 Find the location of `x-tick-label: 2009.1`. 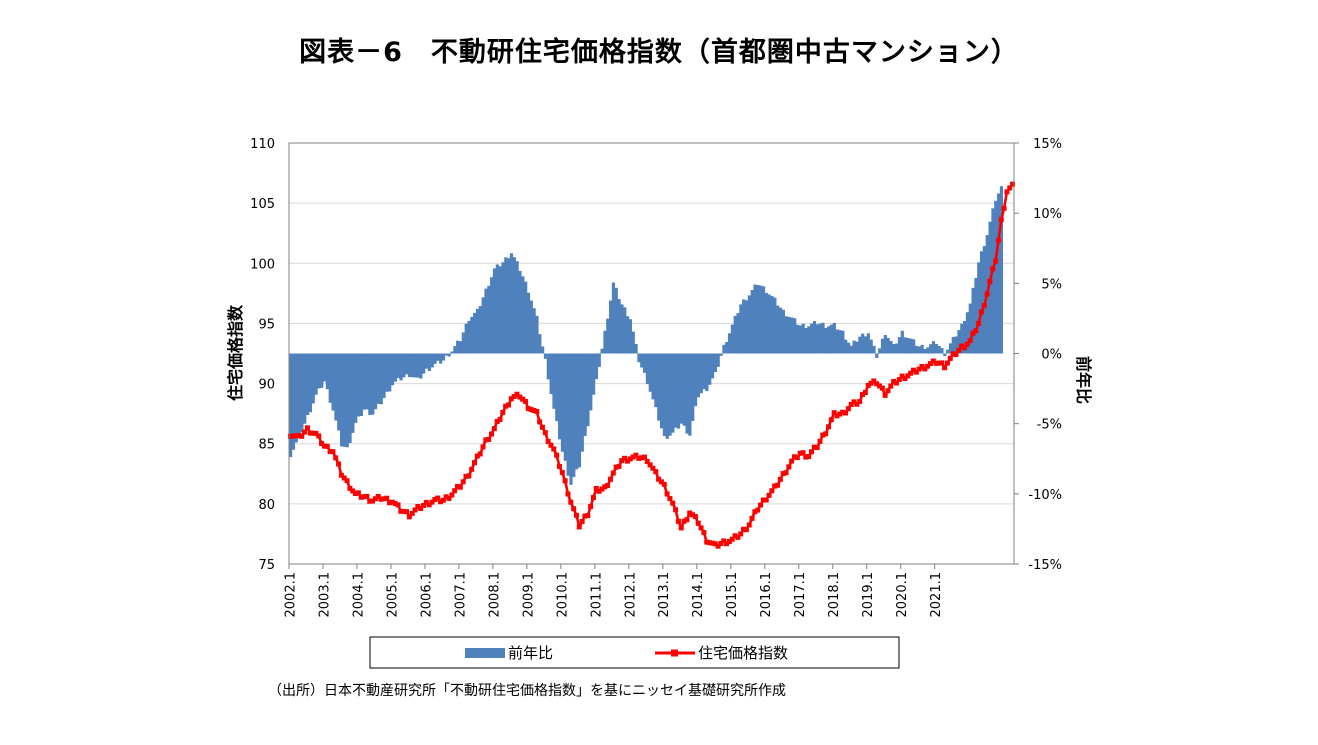

x-tick-label: 2009.1 is located at coordinates (528, 595).